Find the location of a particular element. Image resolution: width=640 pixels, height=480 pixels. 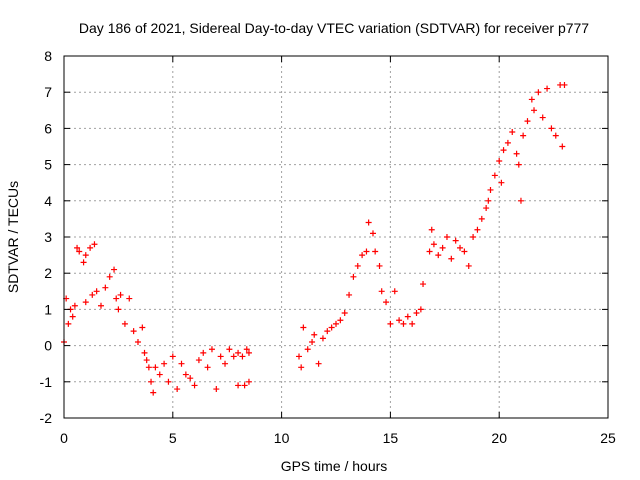

y-axis-label: SDTVAR / TECUs is located at coordinates (13, 237).